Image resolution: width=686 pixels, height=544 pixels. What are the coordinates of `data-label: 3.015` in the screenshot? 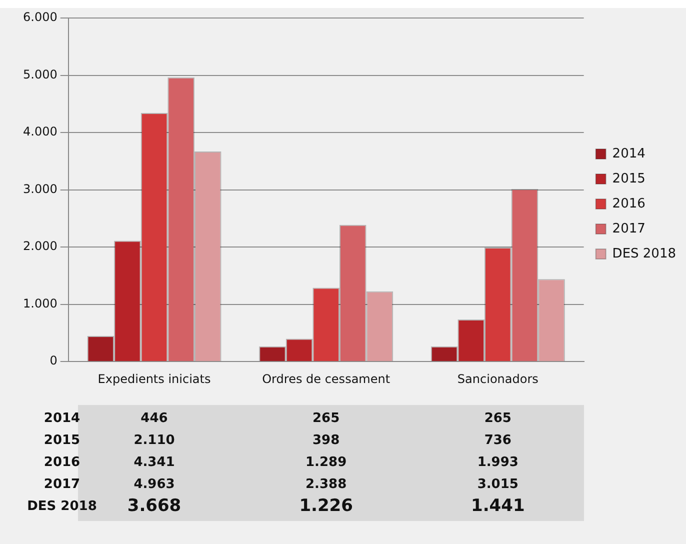 It's located at (497, 484).